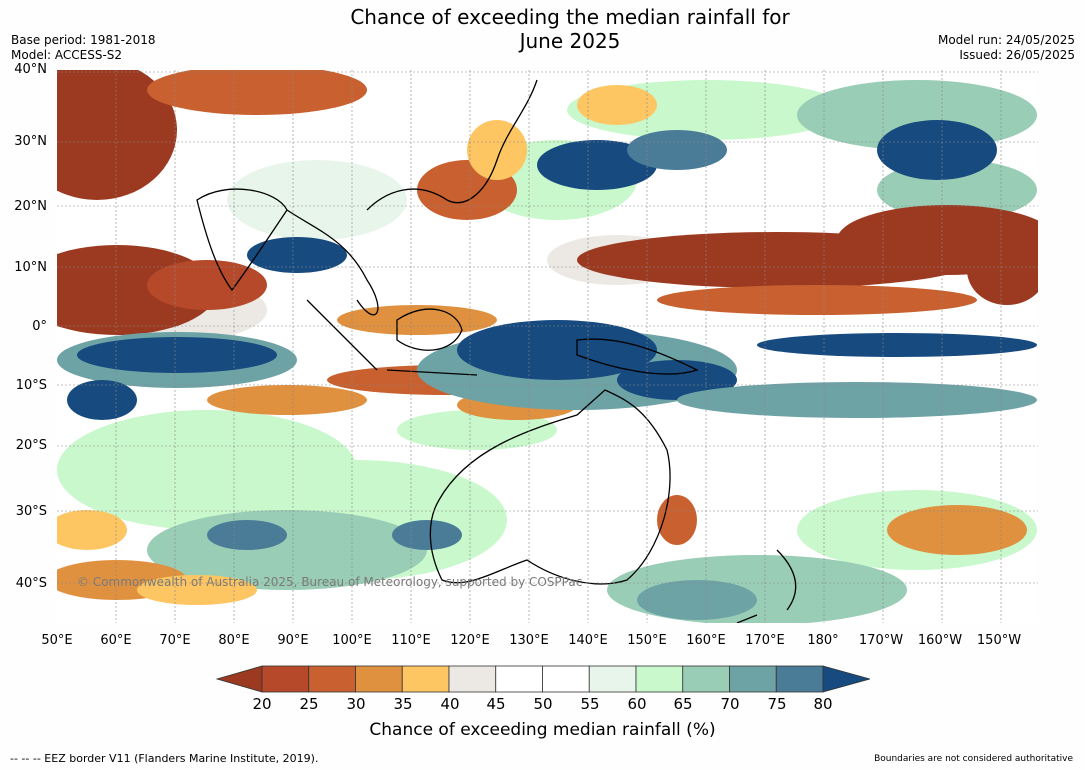  I want to click on lon-label-160w: 160°W, so click(940, 640).